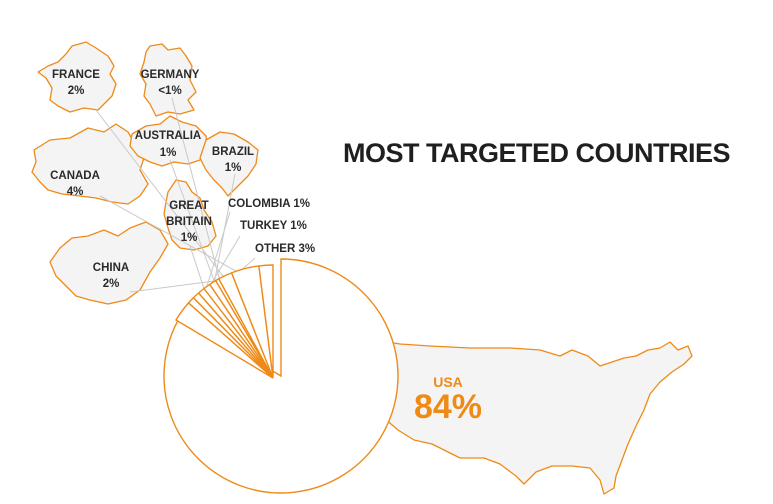 The width and height of the screenshot is (773, 504). I want to click on germany-value: <1%, so click(169, 91).